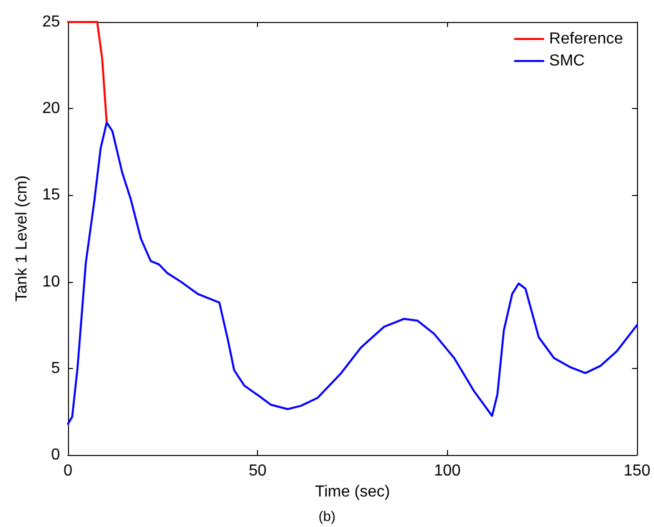  Describe the element at coordinates (327, 516) in the screenshot. I see `text: (b)` at that location.